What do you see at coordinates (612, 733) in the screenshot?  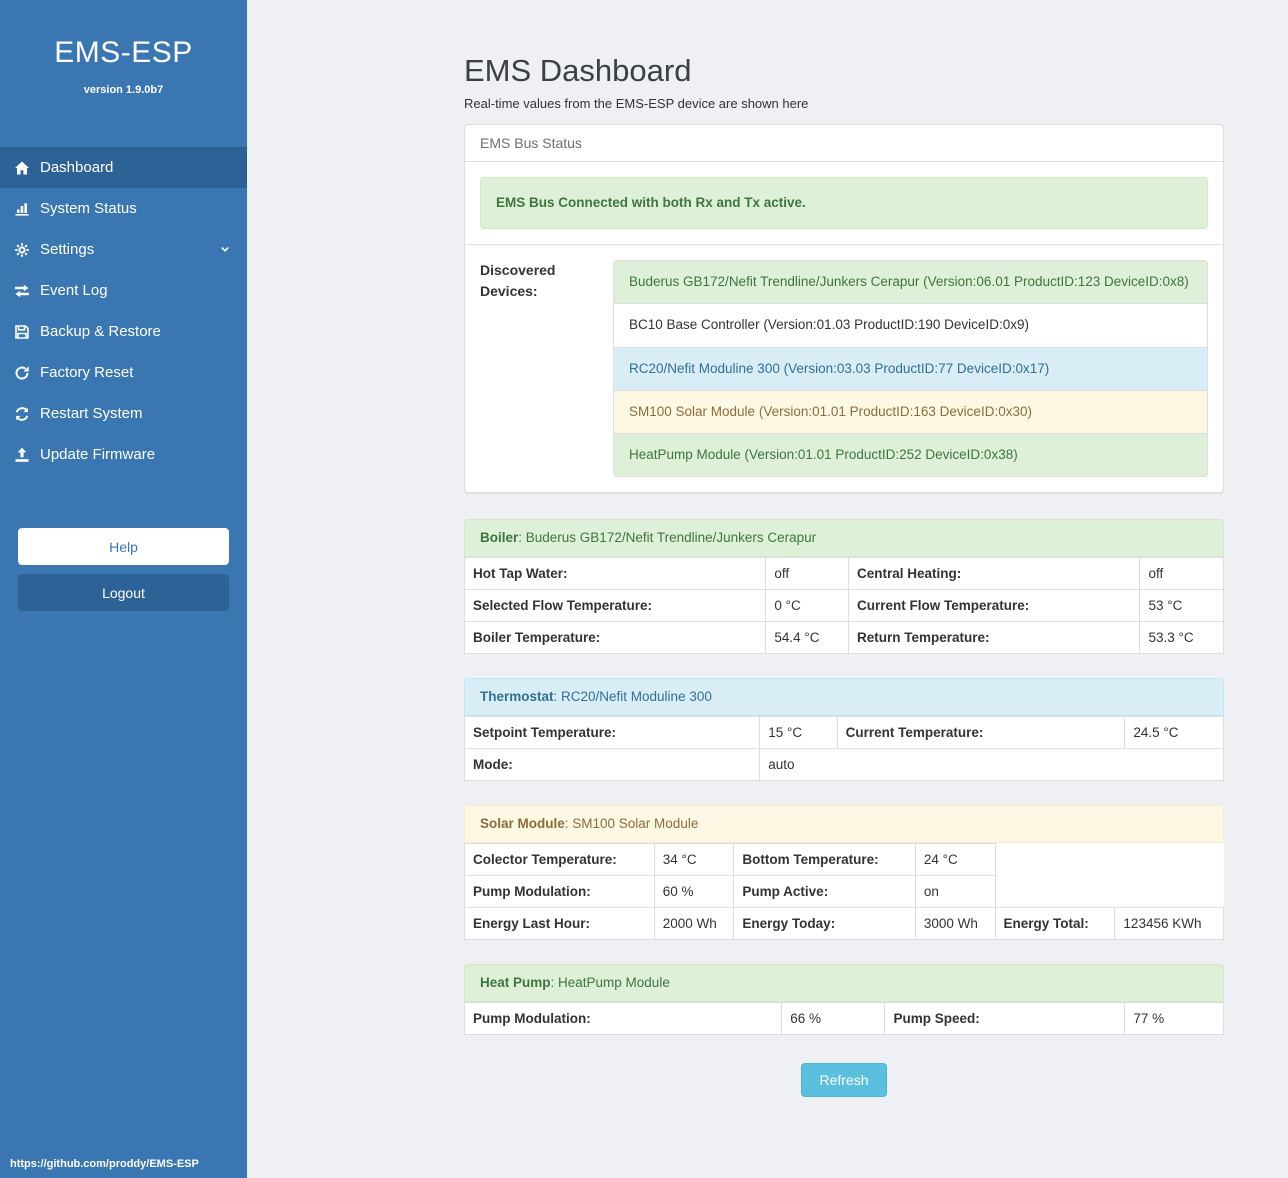 I see `cell-label: Setpoint Temperature:` at bounding box center [612, 733].